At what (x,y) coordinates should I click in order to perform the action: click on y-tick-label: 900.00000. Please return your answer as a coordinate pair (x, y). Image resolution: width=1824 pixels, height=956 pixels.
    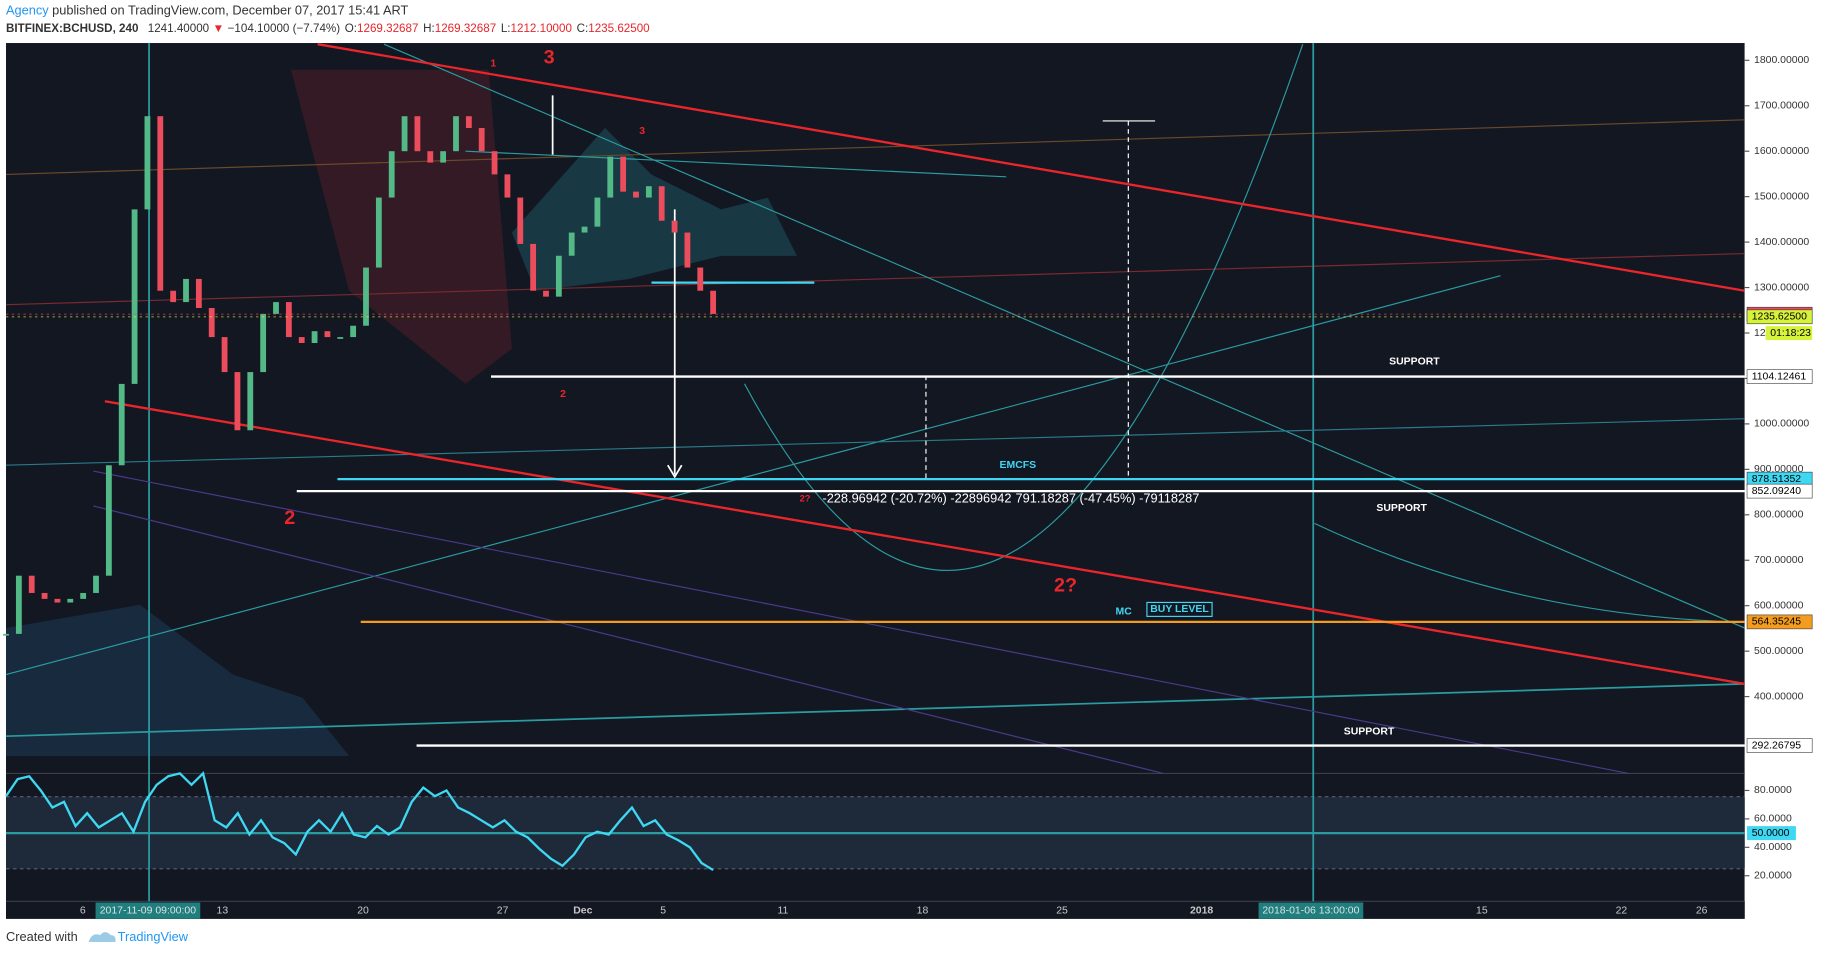
    Looking at the image, I should click on (1779, 469).